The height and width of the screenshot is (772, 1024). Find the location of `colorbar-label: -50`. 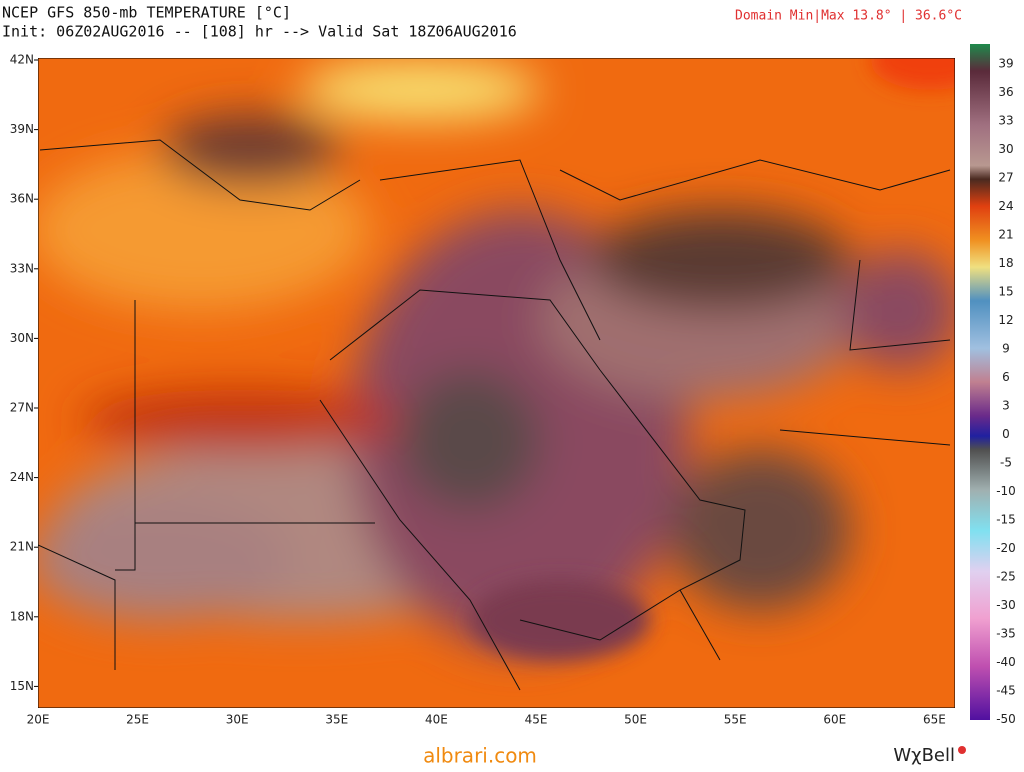

colorbar-label: -50 is located at coordinates (1006, 719).